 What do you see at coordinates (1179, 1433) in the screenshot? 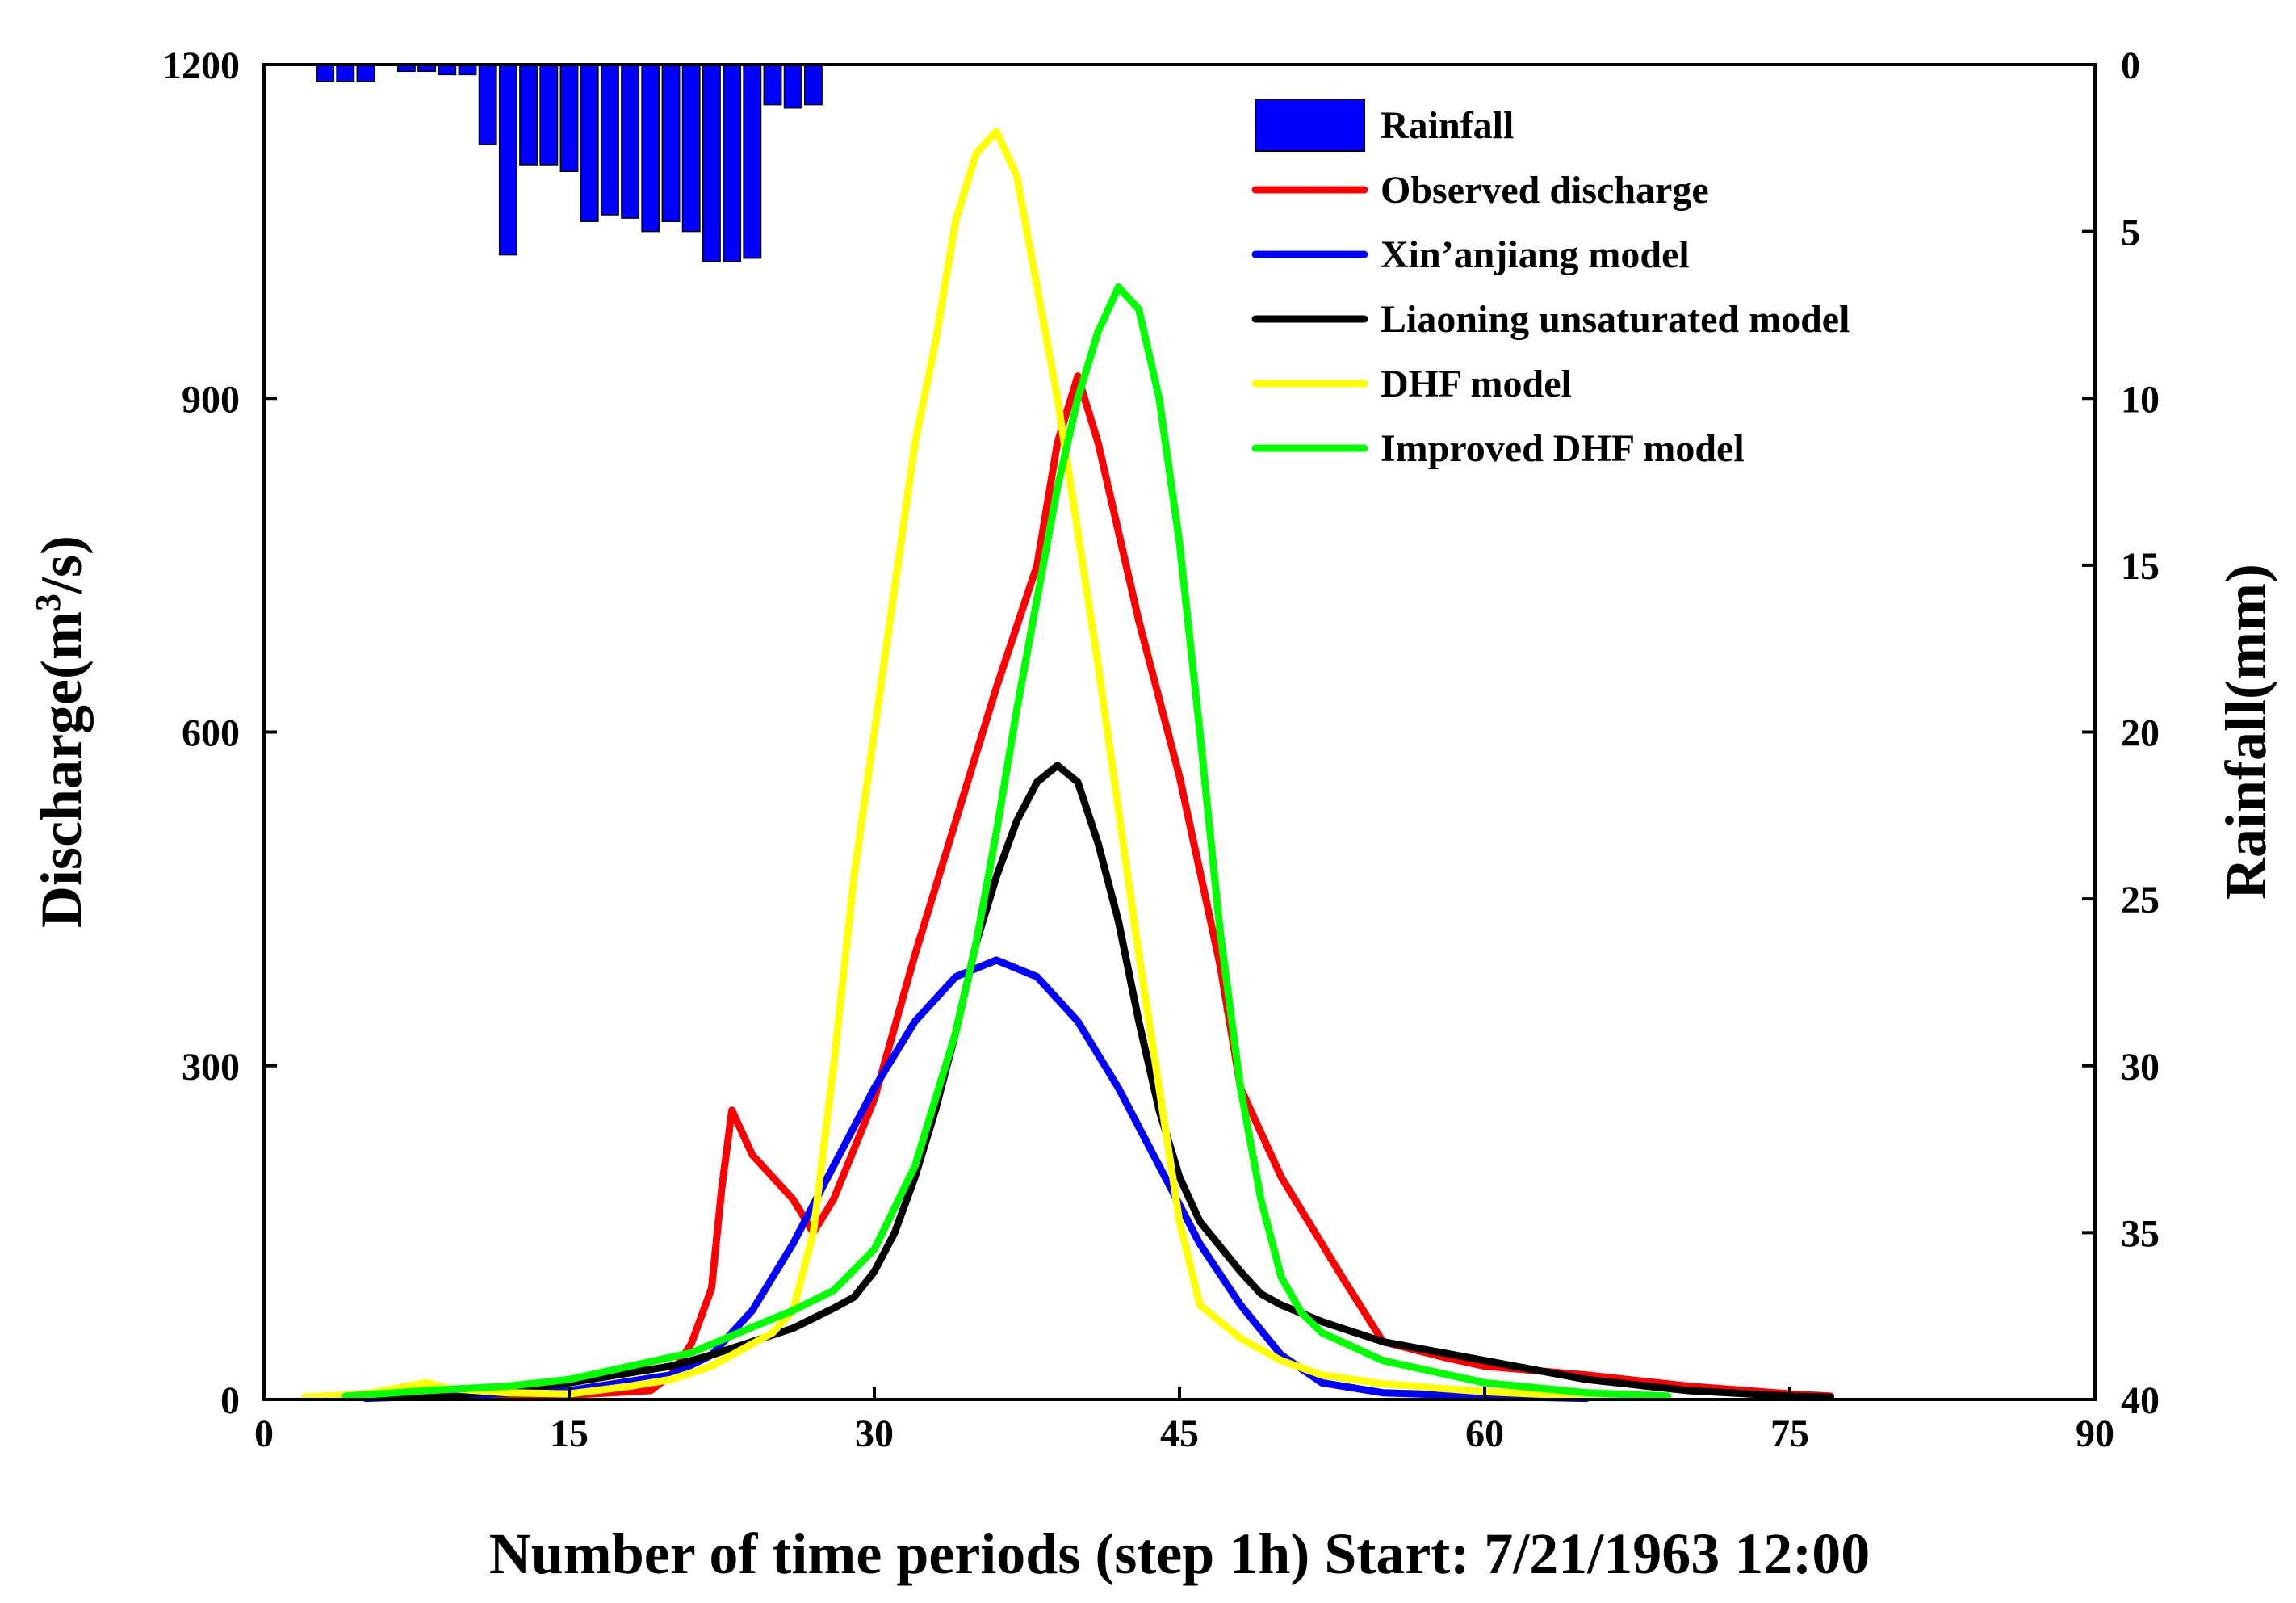
I see `x-tick-label: 45` at bounding box center [1179, 1433].